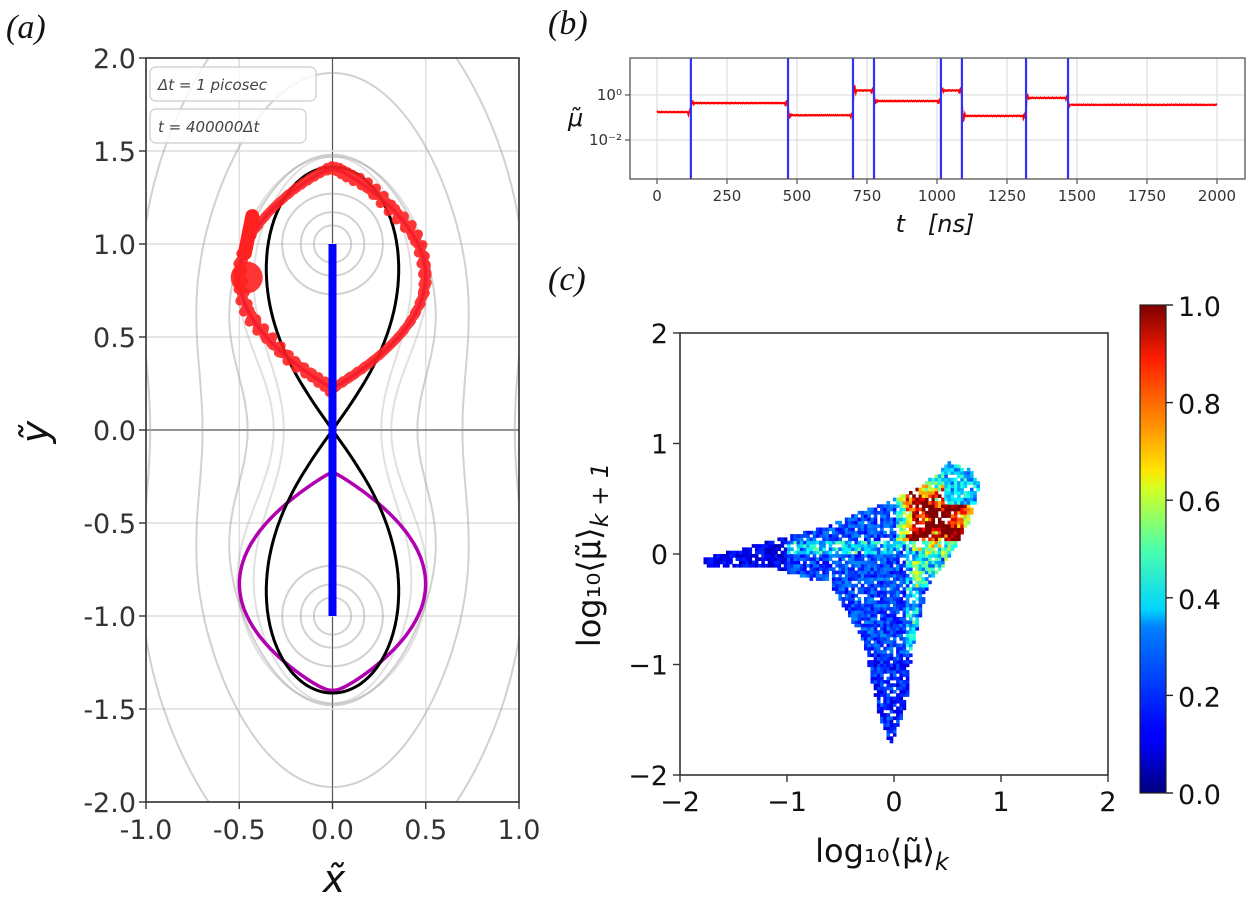  What do you see at coordinates (209, 127) in the screenshot?
I see `annotation-t: t = 400000Δt` at bounding box center [209, 127].